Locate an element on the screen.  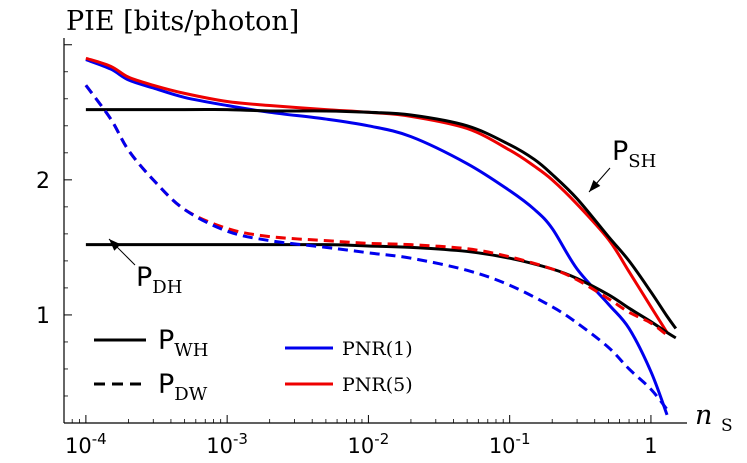
y-axis-label: PIE [bits/photon] is located at coordinates (182, 21).